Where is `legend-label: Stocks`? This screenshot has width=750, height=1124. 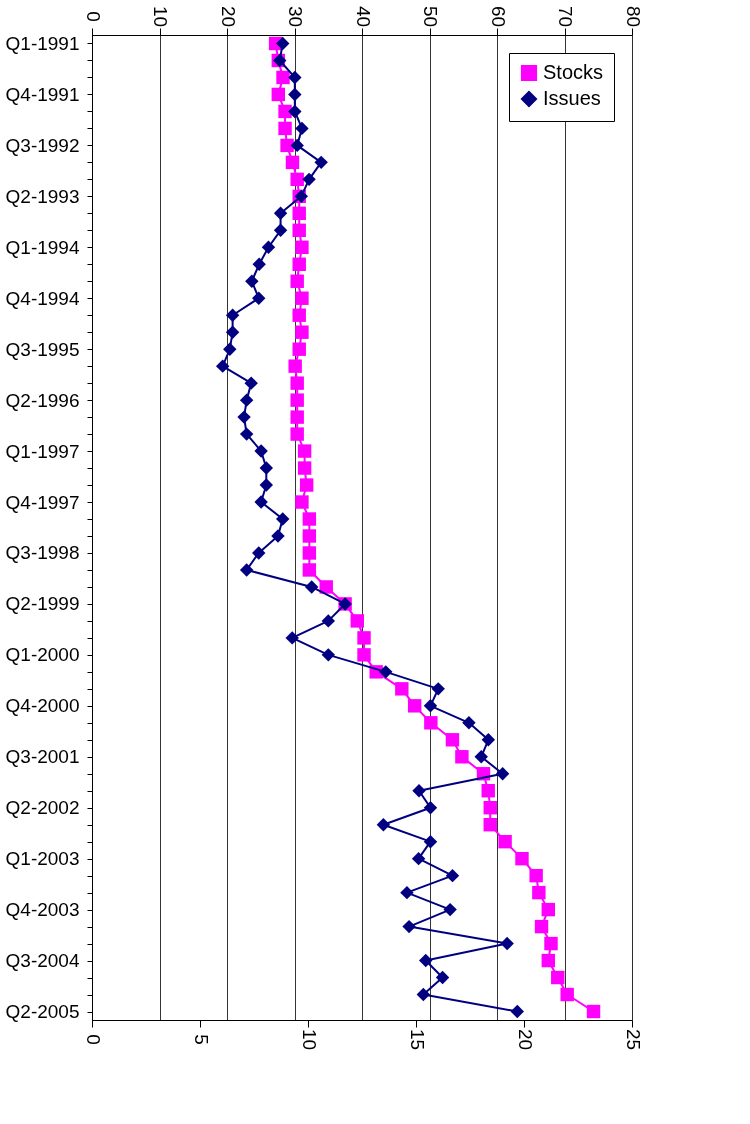
legend-label: Stocks is located at coordinates (573, 72).